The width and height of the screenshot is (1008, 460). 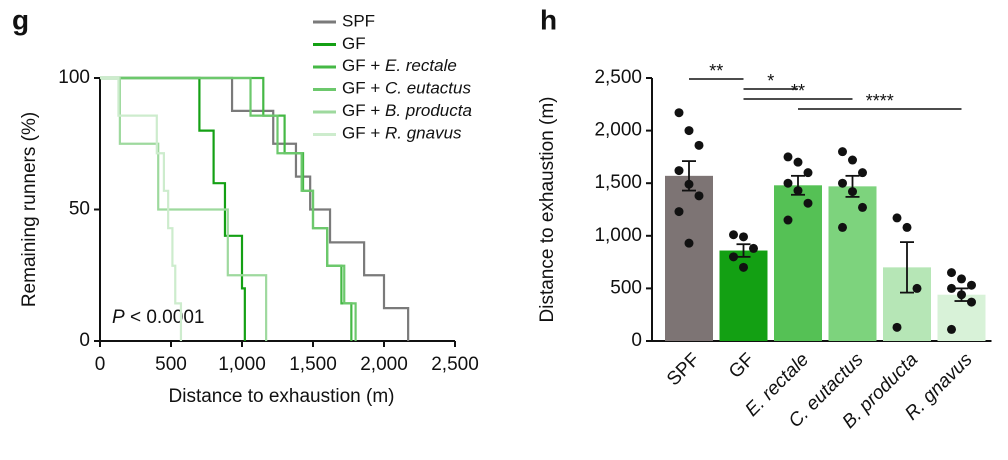 What do you see at coordinates (399, 65) in the screenshot?
I see `legend-label: GF + E. rectale` at bounding box center [399, 65].